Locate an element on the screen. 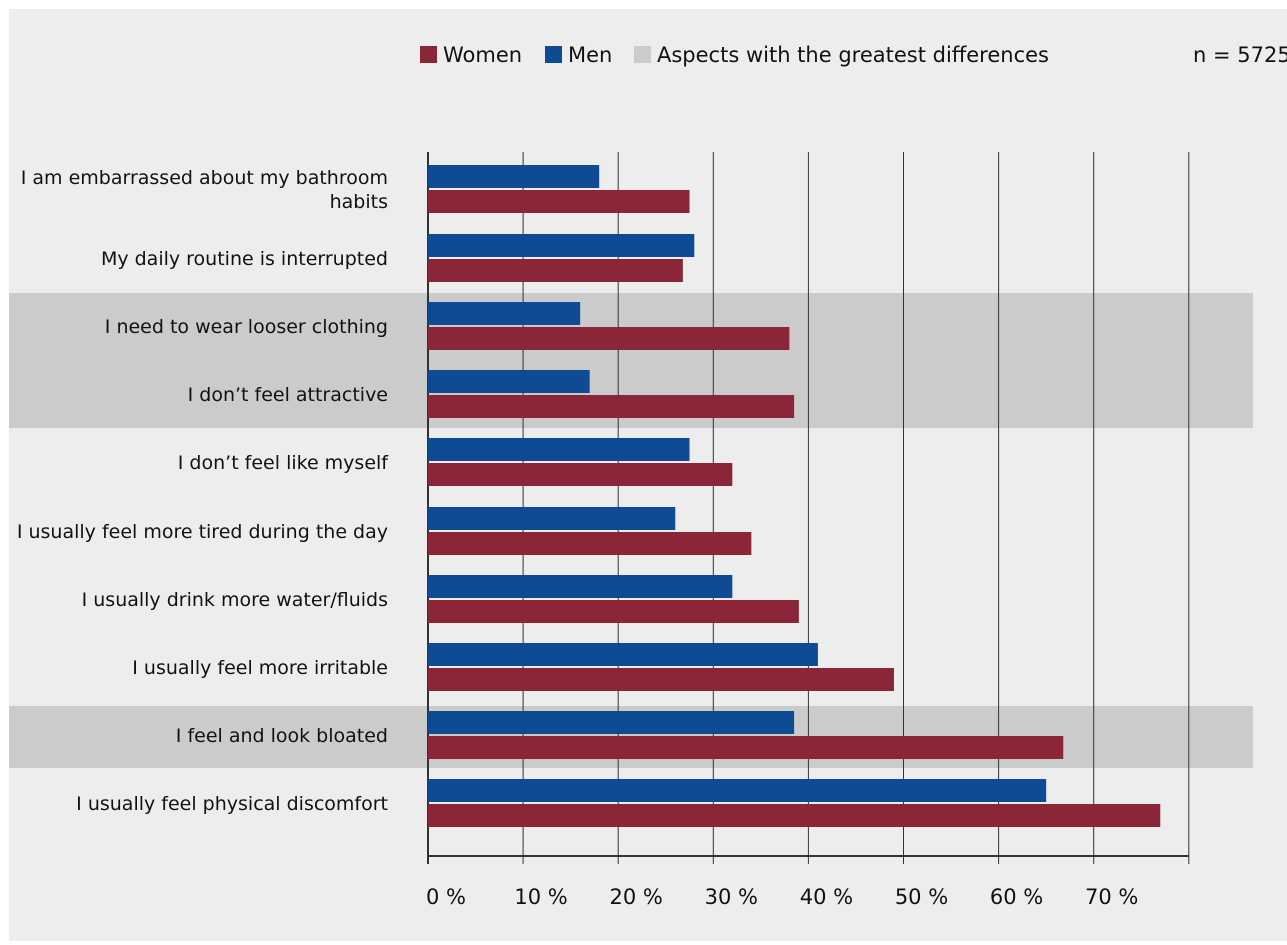  x-tick-label: 70 % is located at coordinates (1111, 897).